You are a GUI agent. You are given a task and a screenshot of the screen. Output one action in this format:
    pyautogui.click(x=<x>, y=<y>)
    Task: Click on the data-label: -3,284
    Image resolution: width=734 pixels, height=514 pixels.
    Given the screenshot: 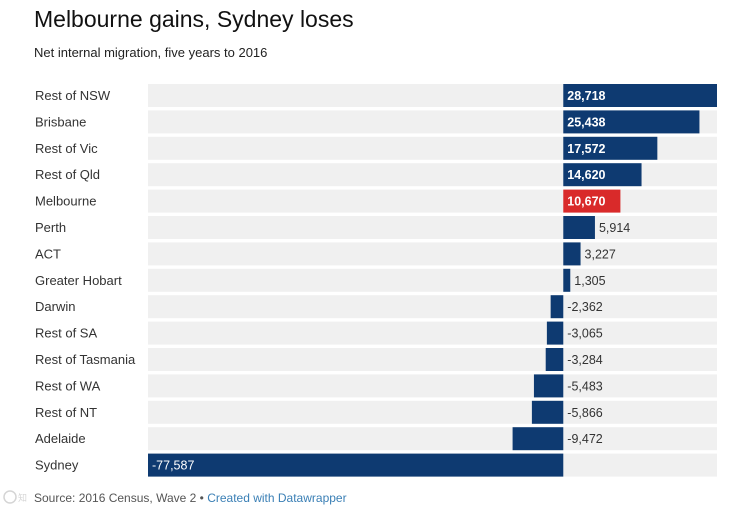 What is the action you would take?
    pyautogui.click(x=584, y=360)
    